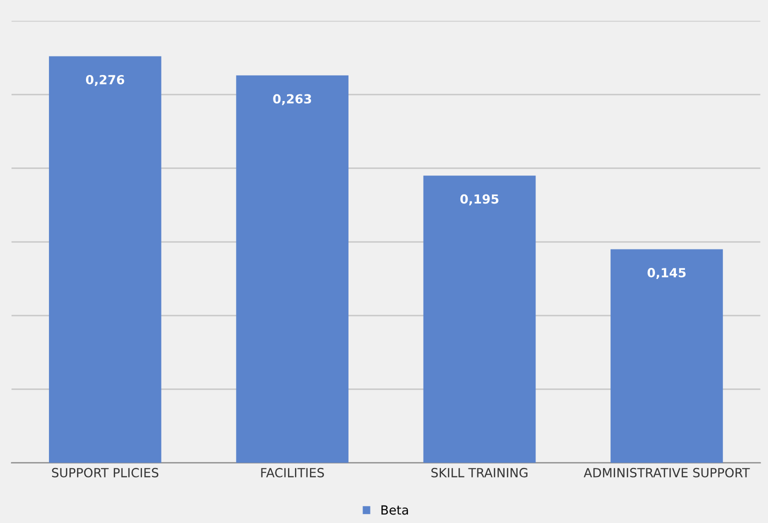 The height and width of the screenshot is (523, 768). I want to click on x-tick-label: FACILITIES, so click(292, 473).